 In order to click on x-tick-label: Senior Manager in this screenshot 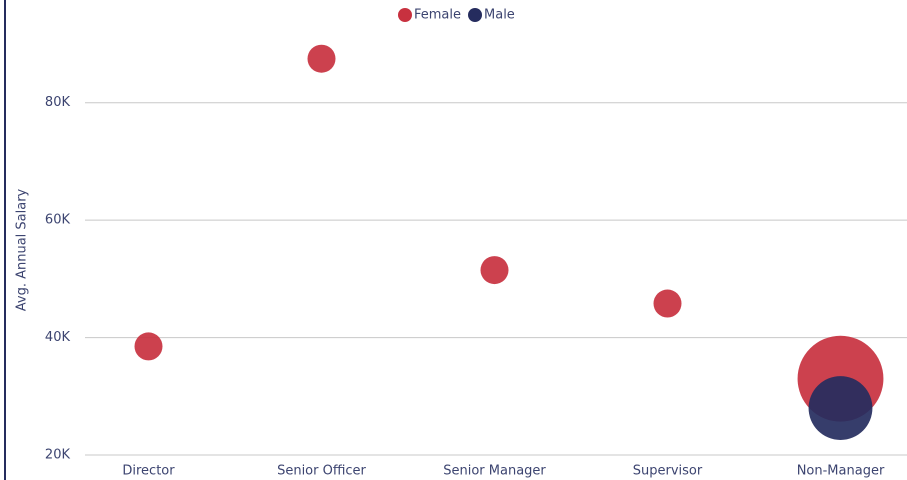, I will do `click(494, 471)`.